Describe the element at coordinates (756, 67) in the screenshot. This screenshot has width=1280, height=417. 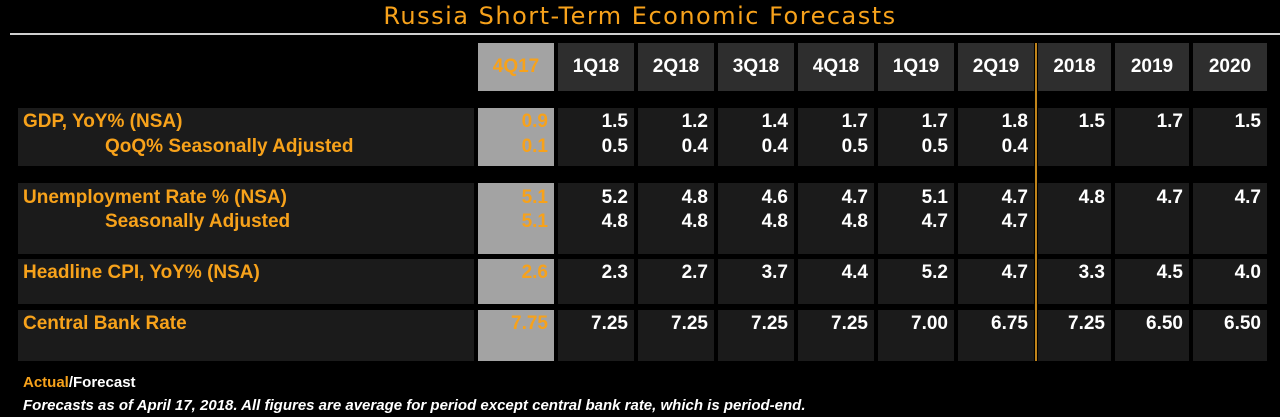
I see `column-header-3q18: 3Q18` at that location.